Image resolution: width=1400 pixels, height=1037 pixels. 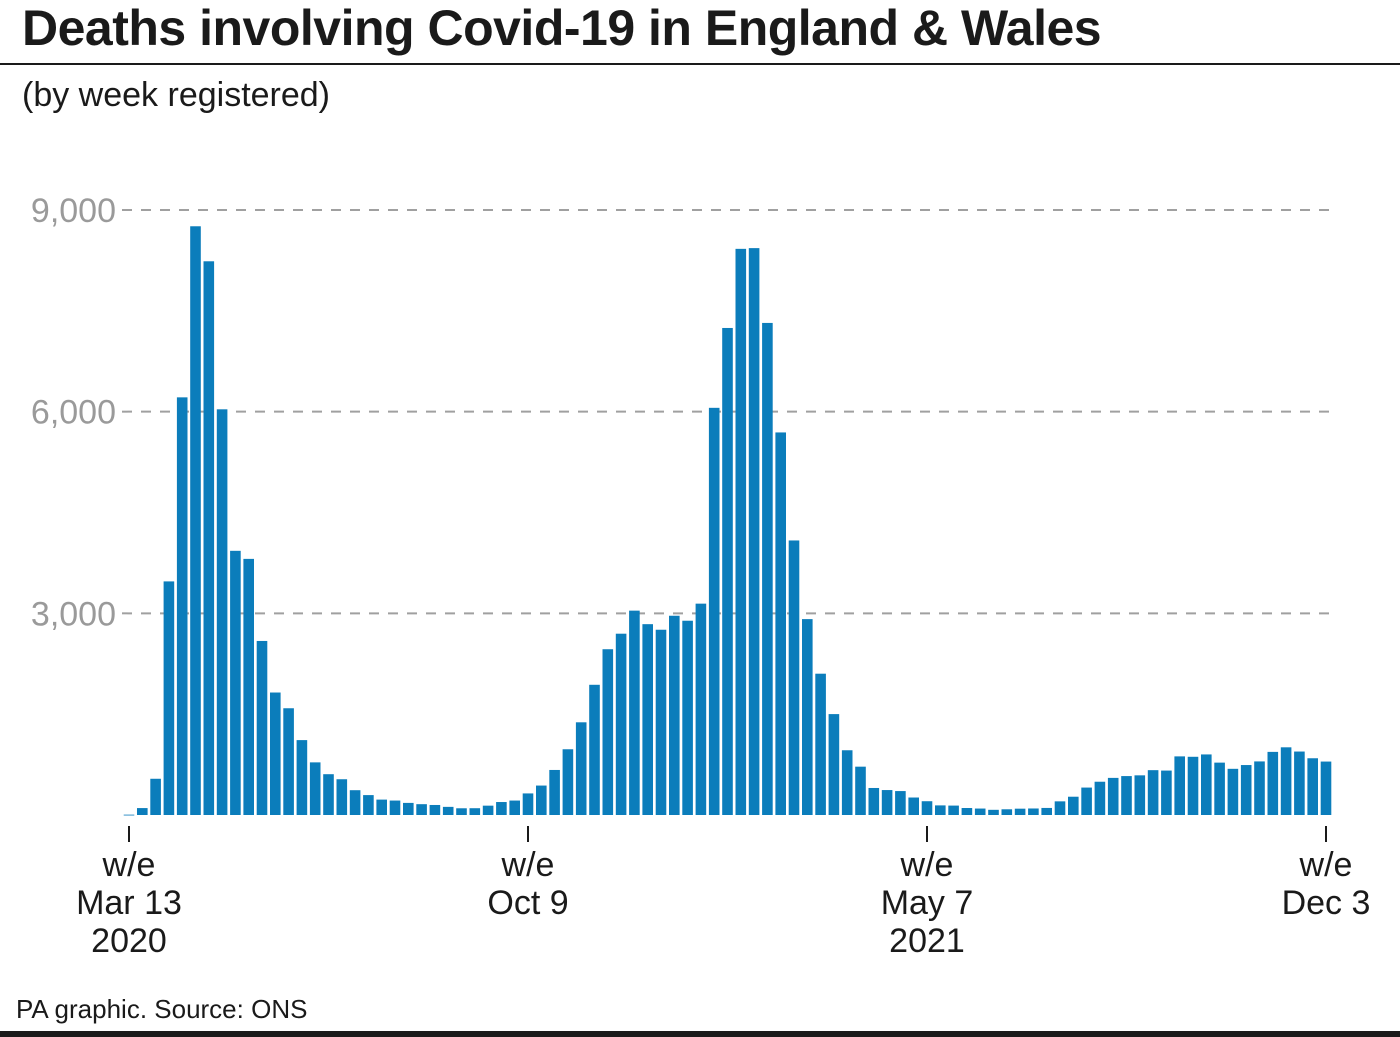 What do you see at coordinates (927, 903) in the screenshot?
I see `x-tick-label: w/e May 7 2021` at bounding box center [927, 903].